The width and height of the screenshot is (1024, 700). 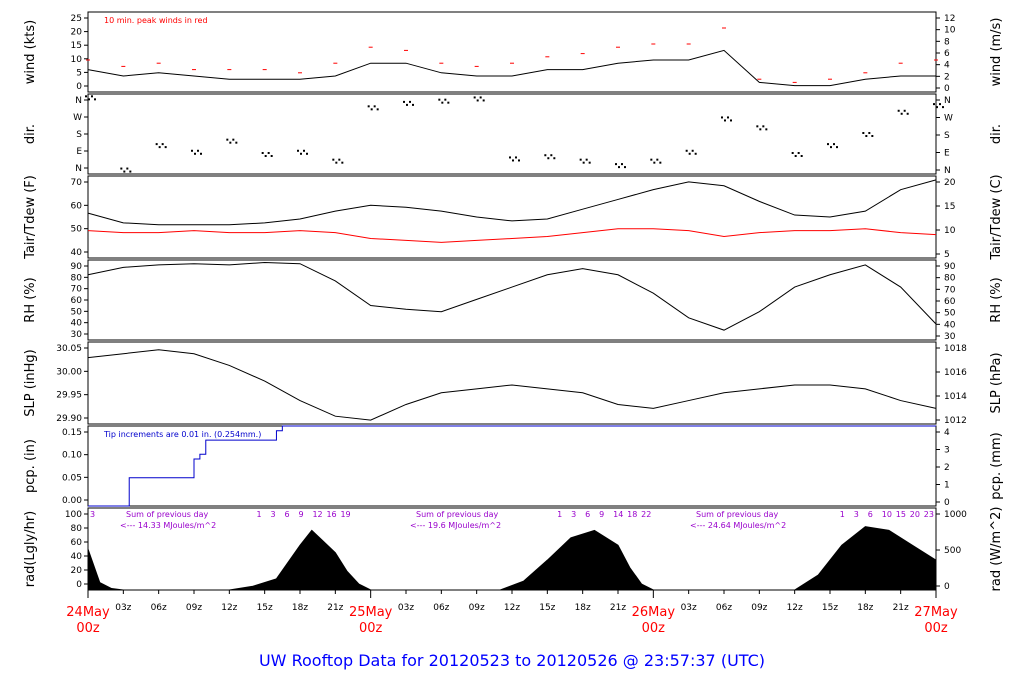 What do you see at coordinates (950, 314) in the screenshot?
I see `rh-ytick-right-label: 50` at bounding box center [950, 314].